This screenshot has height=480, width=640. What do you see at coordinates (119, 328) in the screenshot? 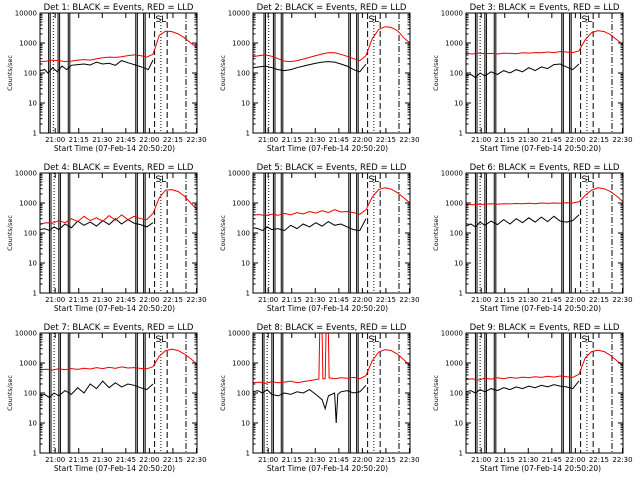
I see `panel-title: Det 7: BLACK = Events, RED = LLD` at bounding box center [119, 328].